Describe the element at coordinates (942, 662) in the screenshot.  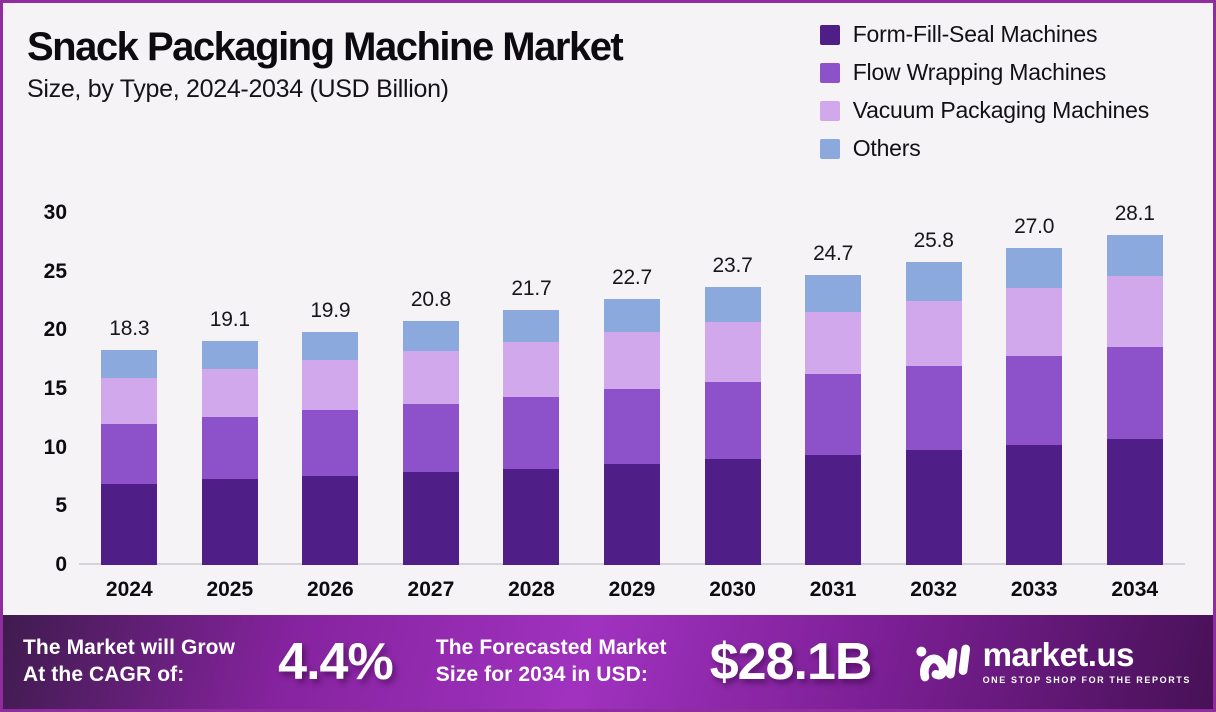
I see `market-us-logo-icon` at that location.